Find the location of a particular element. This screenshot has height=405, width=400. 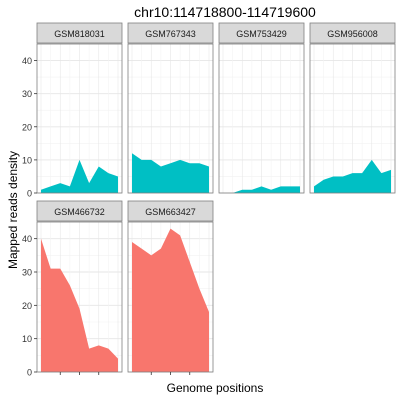

facet-strip-label: GSM956008 is located at coordinates (352, 34).